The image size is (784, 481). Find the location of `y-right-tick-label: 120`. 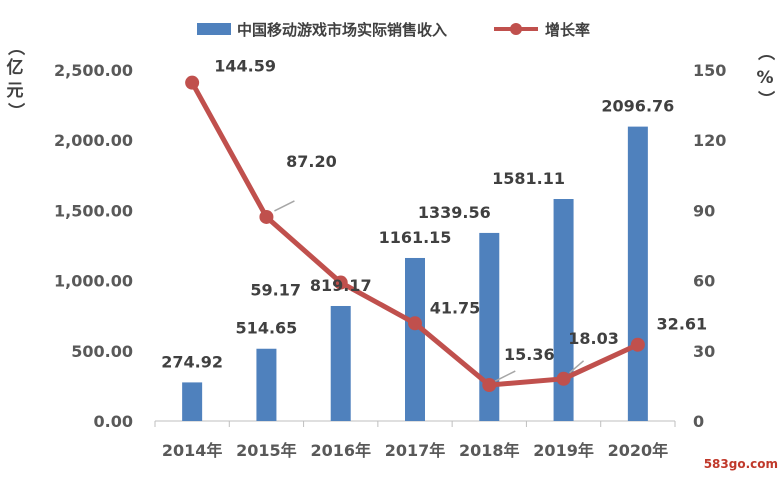

y-right-tick-label: 120 is located at coordinates (709, 140).